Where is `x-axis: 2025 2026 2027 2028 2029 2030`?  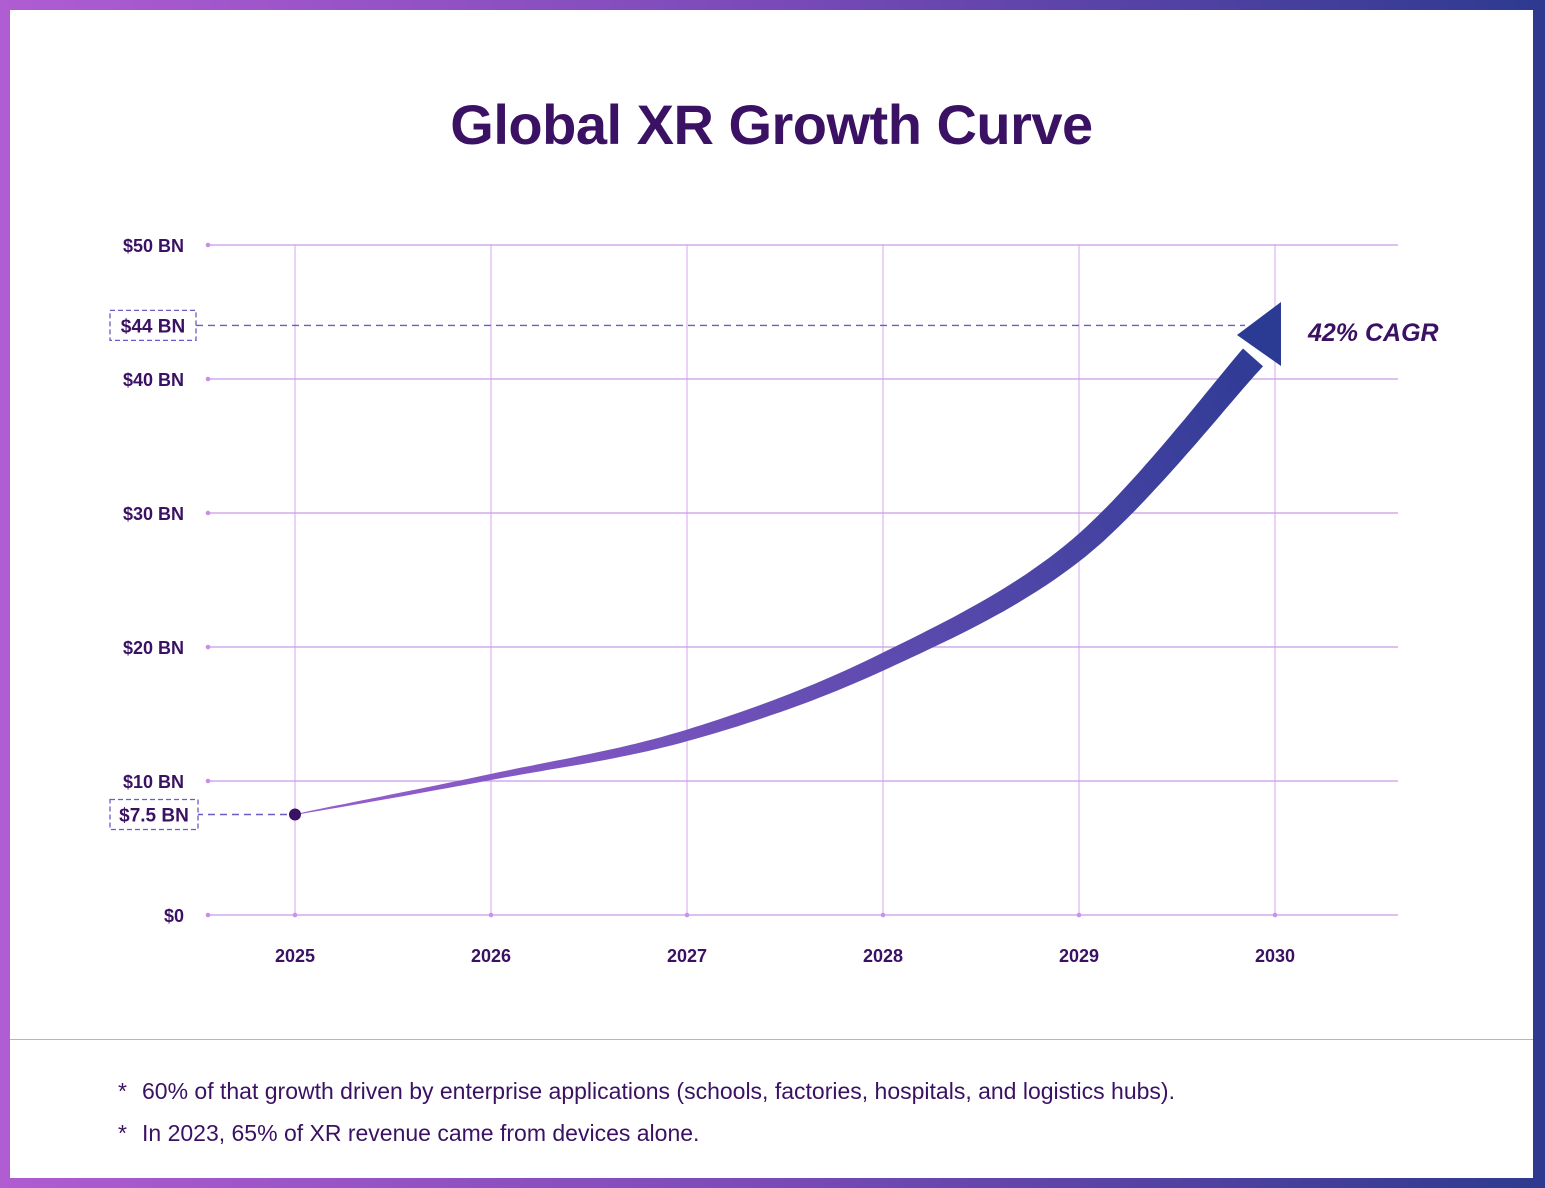 x-axis: 2025 2026 2027 2028 2029 2030 is located at coordinates (785, 956).